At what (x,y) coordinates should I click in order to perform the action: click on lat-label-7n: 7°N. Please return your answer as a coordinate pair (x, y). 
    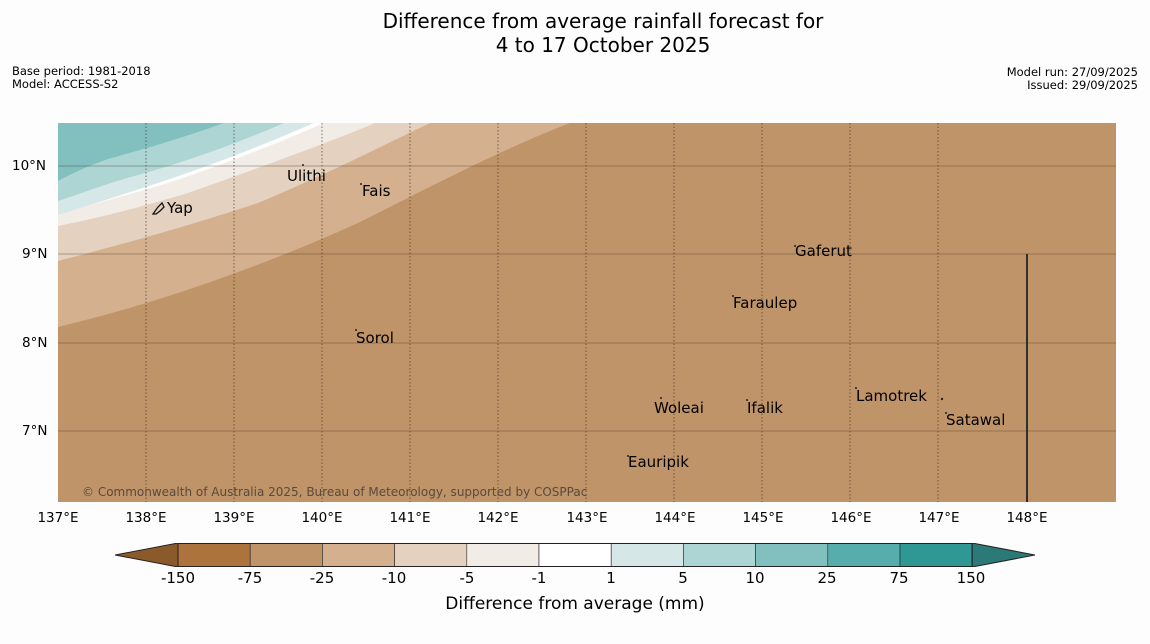
    Looking at the image, I should click on (35, 431).